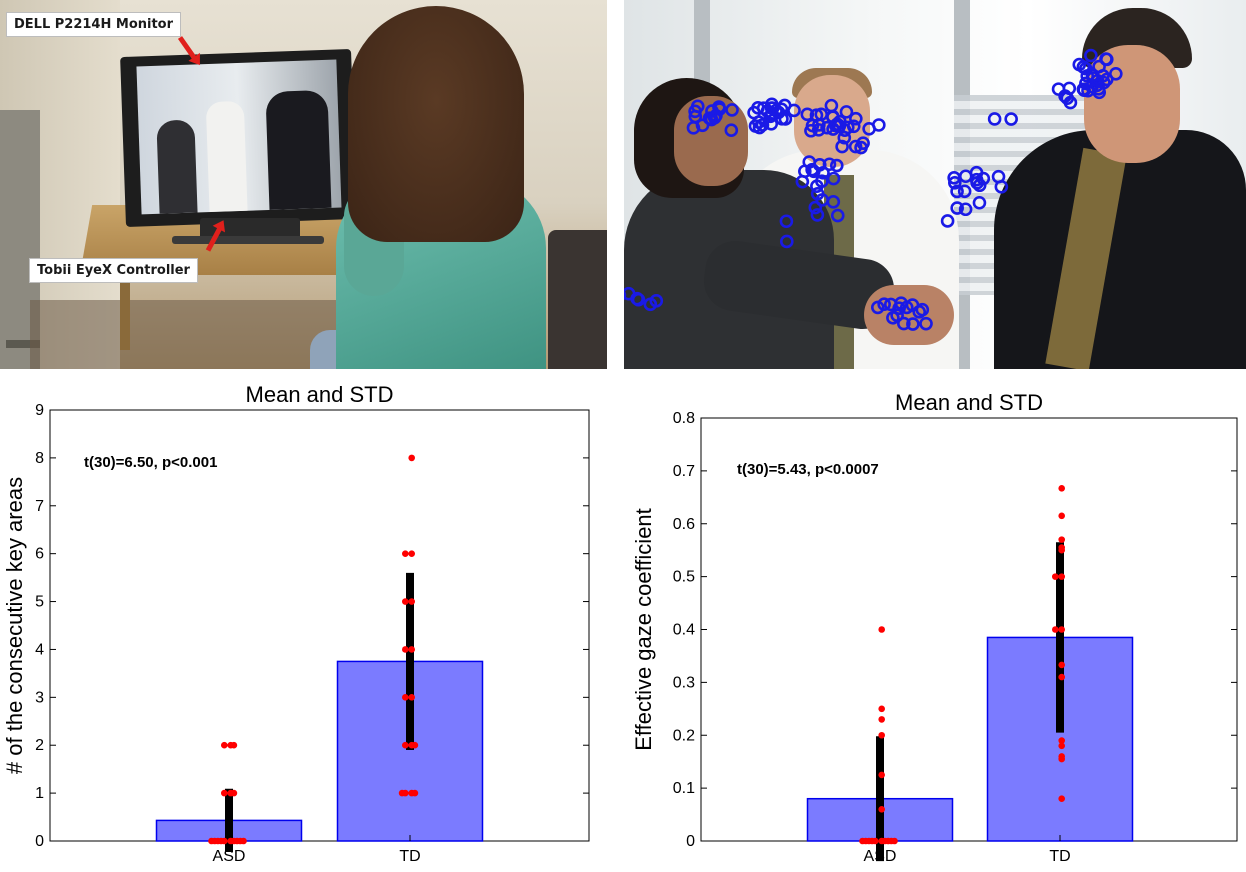 This screenshot has height=872, width=1246. Describe the element at coordinates (577, 299) in the screenshot. I see `chair` at that location.